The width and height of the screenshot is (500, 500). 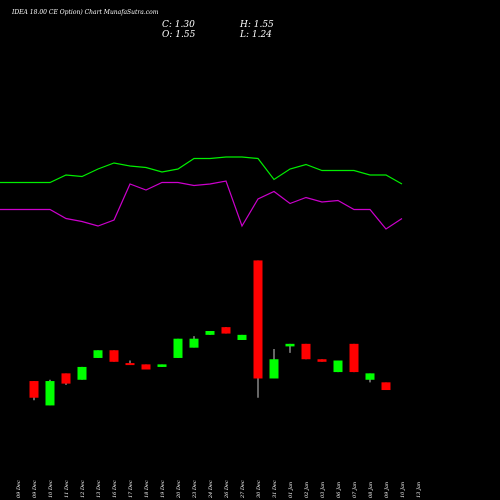 What do you see at coordinates (243, 489) in the screenshot?
I see `x-tick-label: 27 Dec` at bounding box center [243, 489].